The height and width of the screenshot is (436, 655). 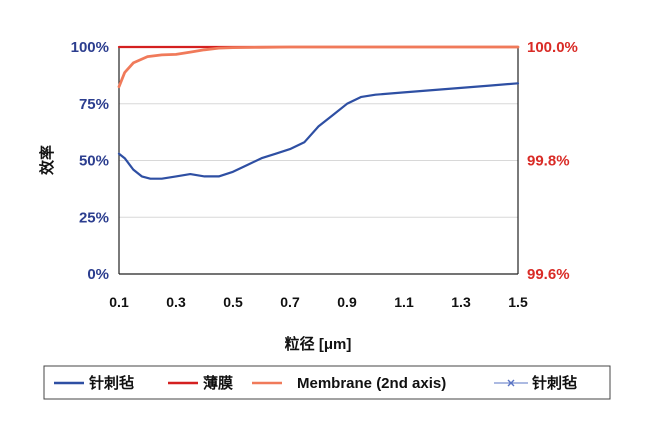 What do you see at coordinates (318, 344) in the screenshot?
I see `x-axis-title: 粒径 [μm]` at bounding box center [318, 344].